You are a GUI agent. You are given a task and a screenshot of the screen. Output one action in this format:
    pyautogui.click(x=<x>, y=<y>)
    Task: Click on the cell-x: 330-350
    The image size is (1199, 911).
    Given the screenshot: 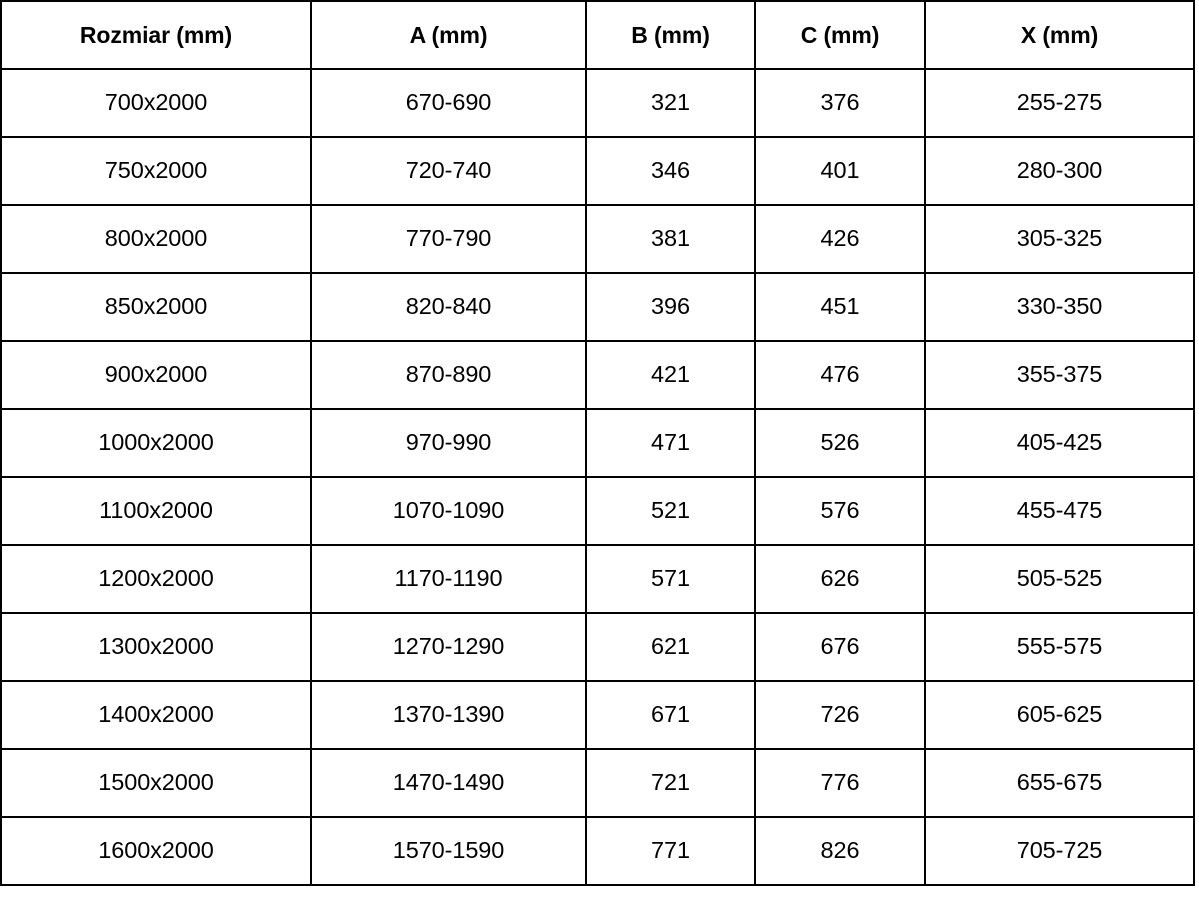 What is the action you would take?
    pyautogui.click(x=1060, y=307)
    